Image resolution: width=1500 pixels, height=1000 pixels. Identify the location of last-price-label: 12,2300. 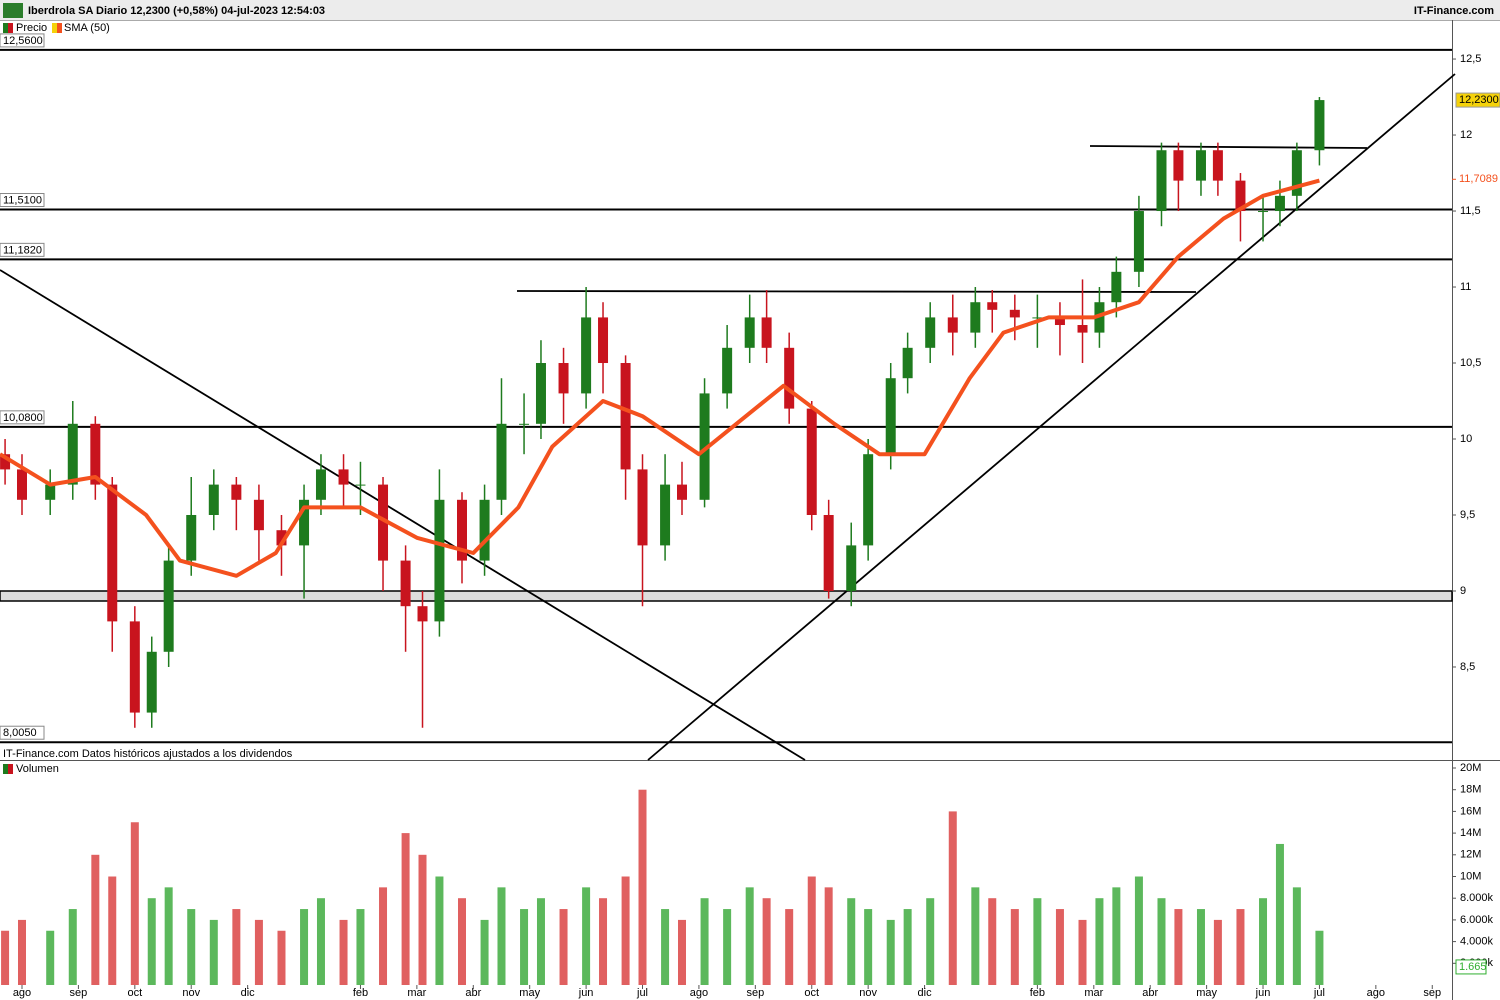
(1479, 100).